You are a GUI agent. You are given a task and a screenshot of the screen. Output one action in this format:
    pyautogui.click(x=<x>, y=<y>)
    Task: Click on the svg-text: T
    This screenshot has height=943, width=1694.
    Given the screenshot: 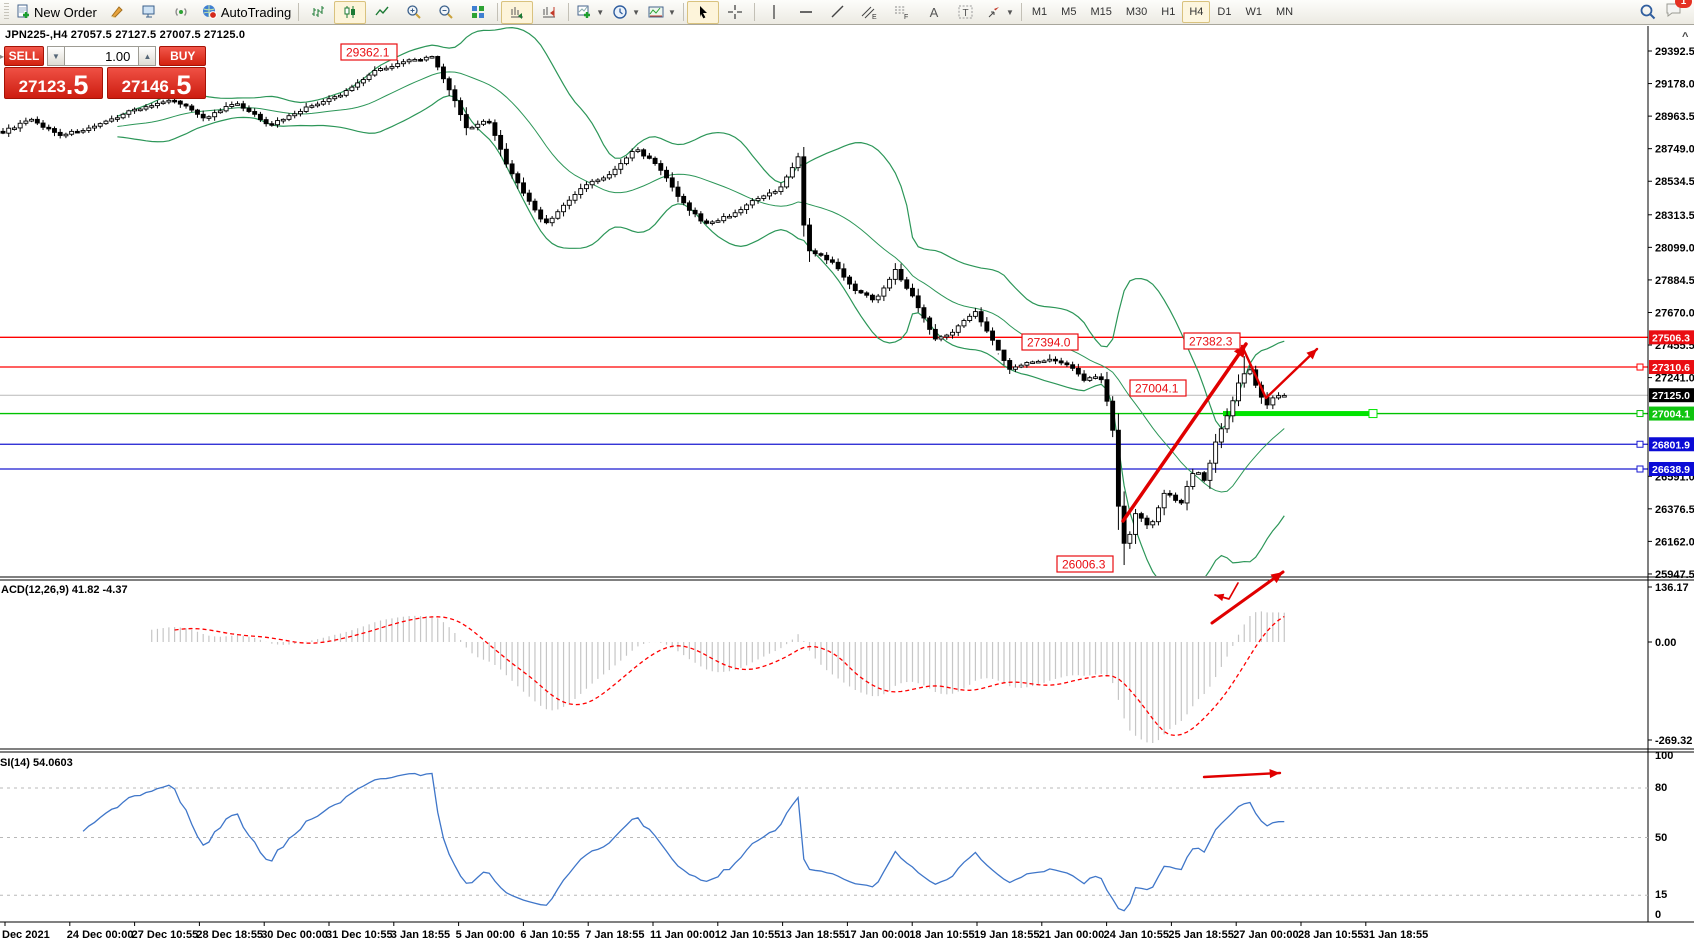 What is the action you would take?
    pyautogui.click(x=966, y=13)
    